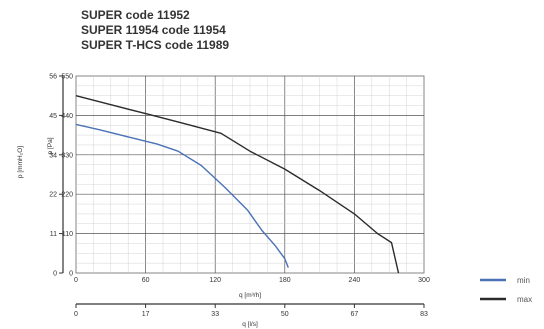 Image resolution: width=544 pixels, height=329 pixels. What do you see at coordinates (252, 280) in the screenshot?
I see `x-ticks: 0 60 120 180 240 300` at bounding box center [252, 280].